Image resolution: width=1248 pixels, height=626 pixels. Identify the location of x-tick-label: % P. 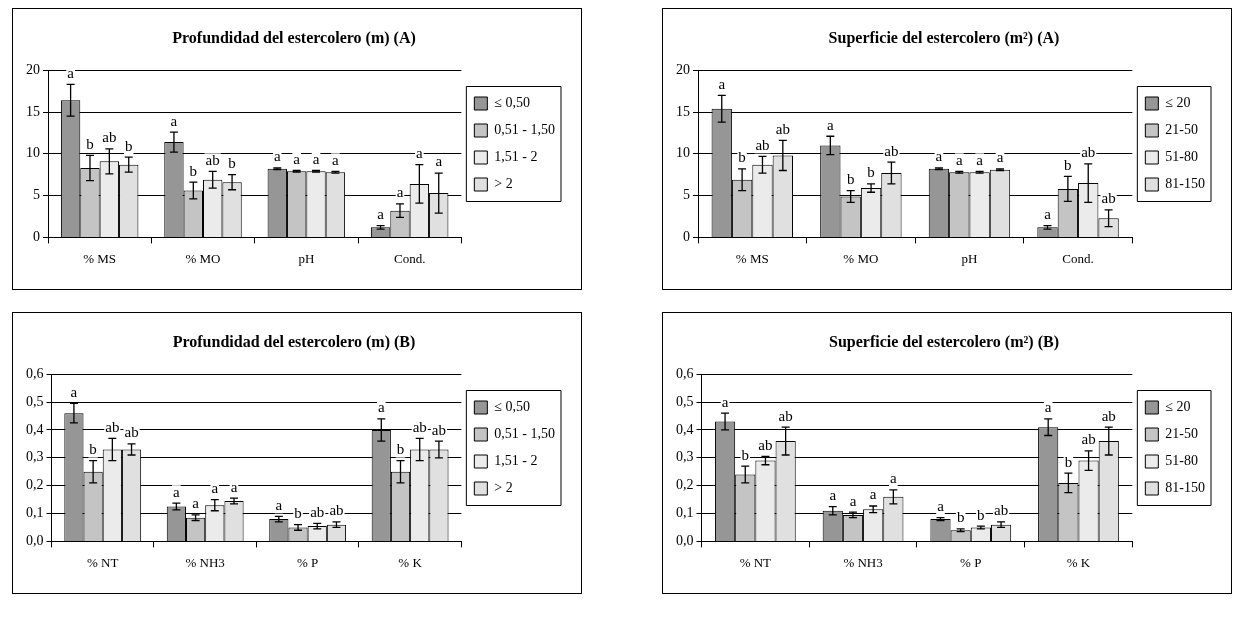
(971, 562).